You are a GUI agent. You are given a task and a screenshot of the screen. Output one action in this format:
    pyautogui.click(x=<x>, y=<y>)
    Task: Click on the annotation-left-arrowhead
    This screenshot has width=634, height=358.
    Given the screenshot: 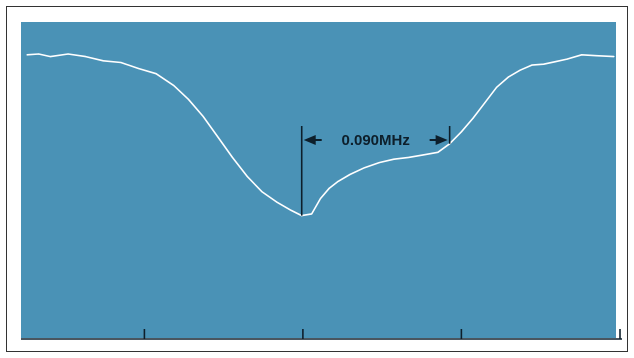 What is the action you would take?
    pyautogui.click(x=309, y=140)
    